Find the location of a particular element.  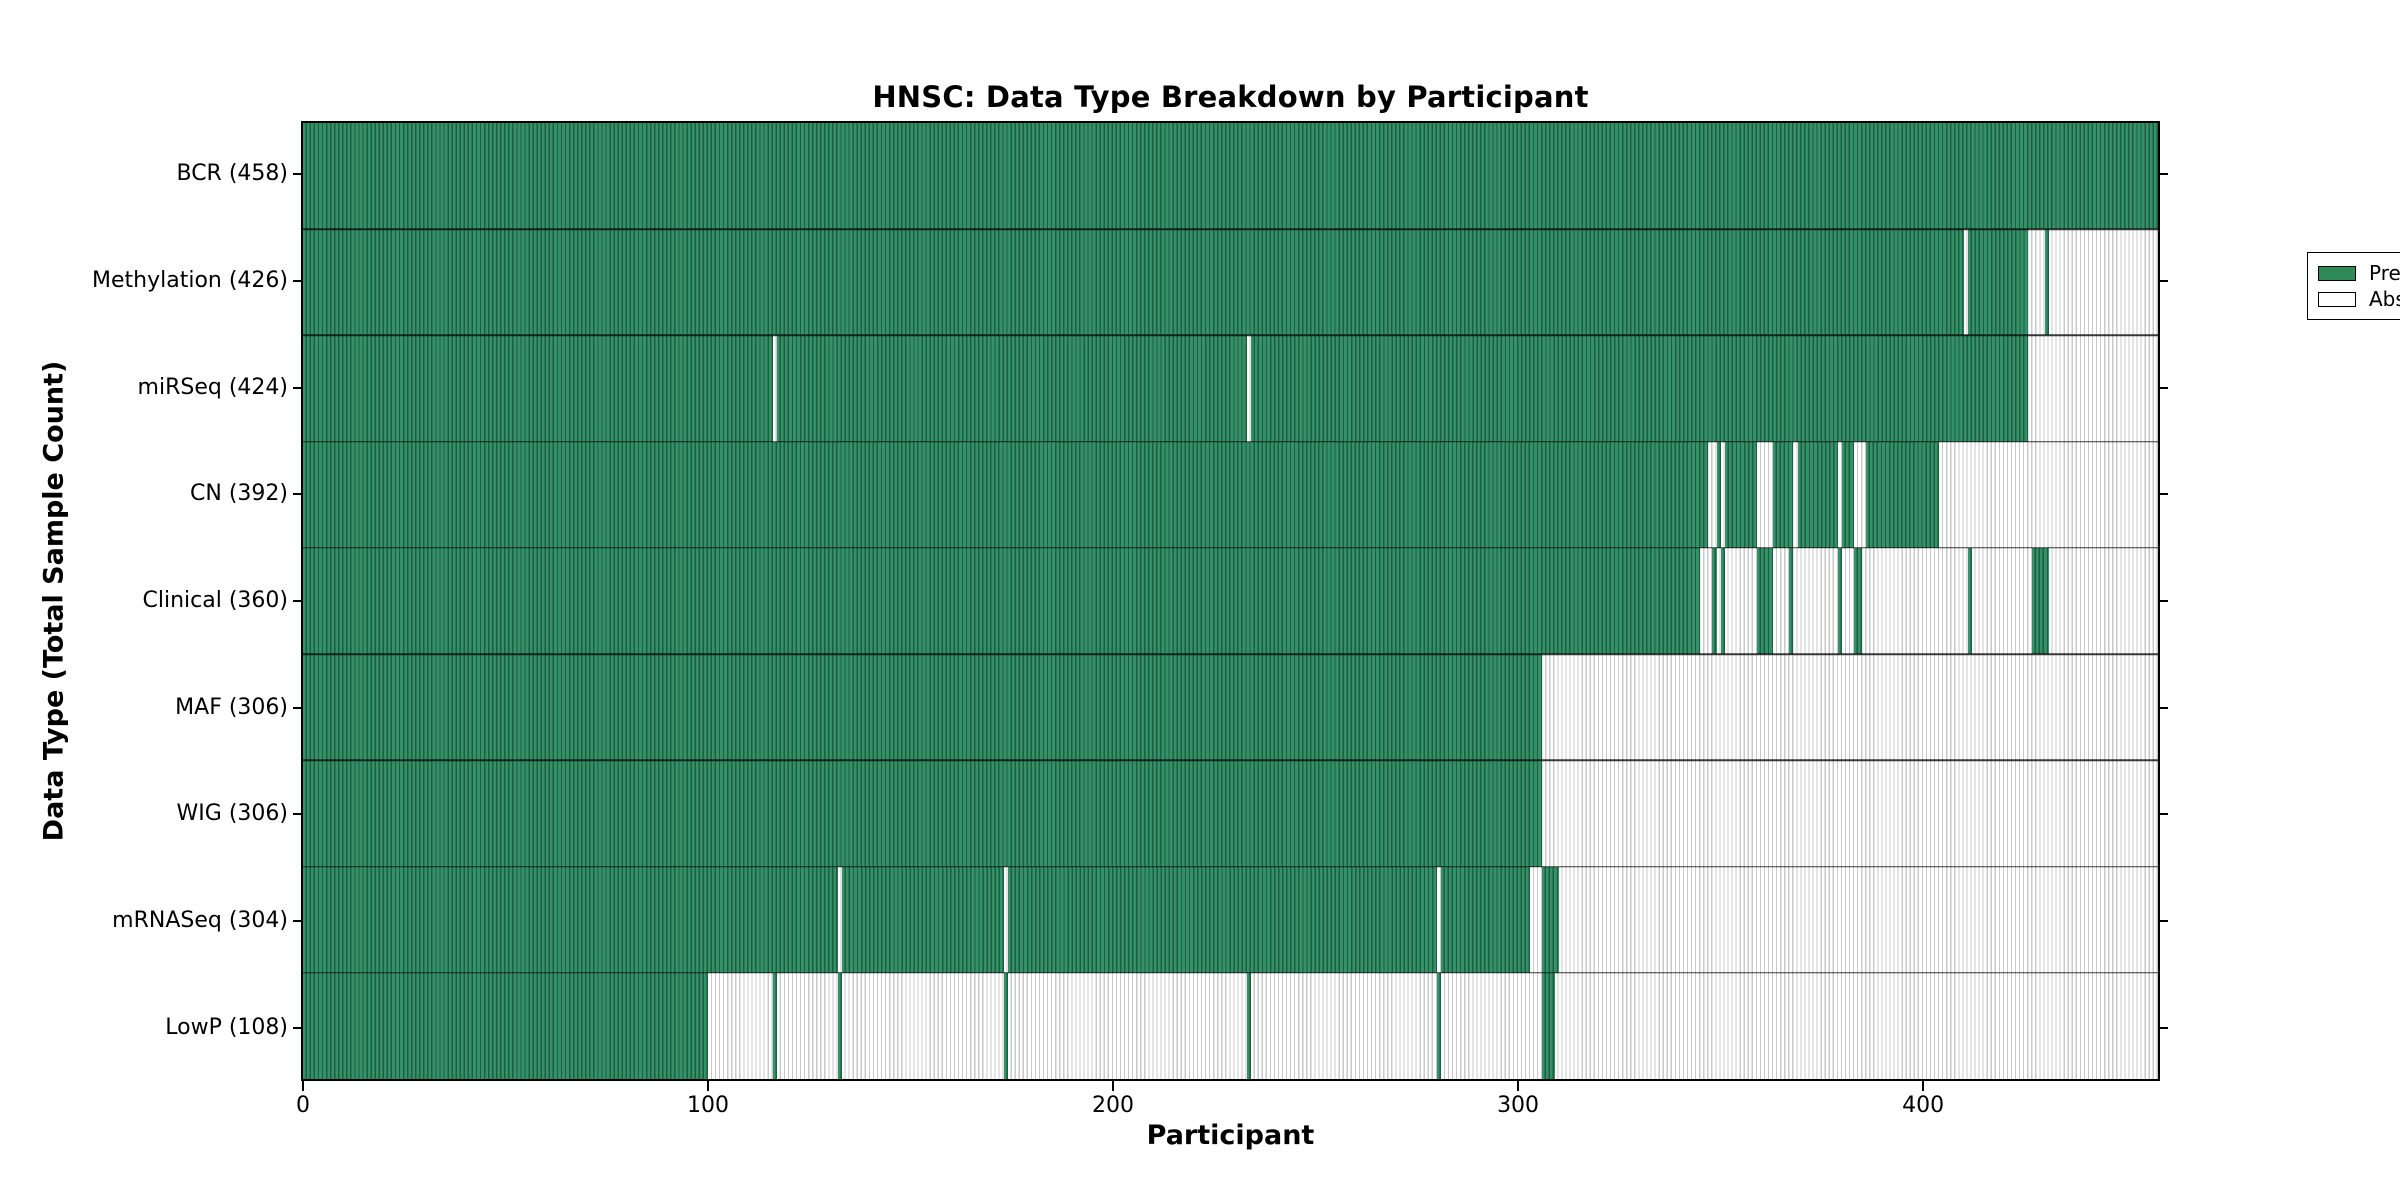

row-BCR is located at coordinates (1230, 176).